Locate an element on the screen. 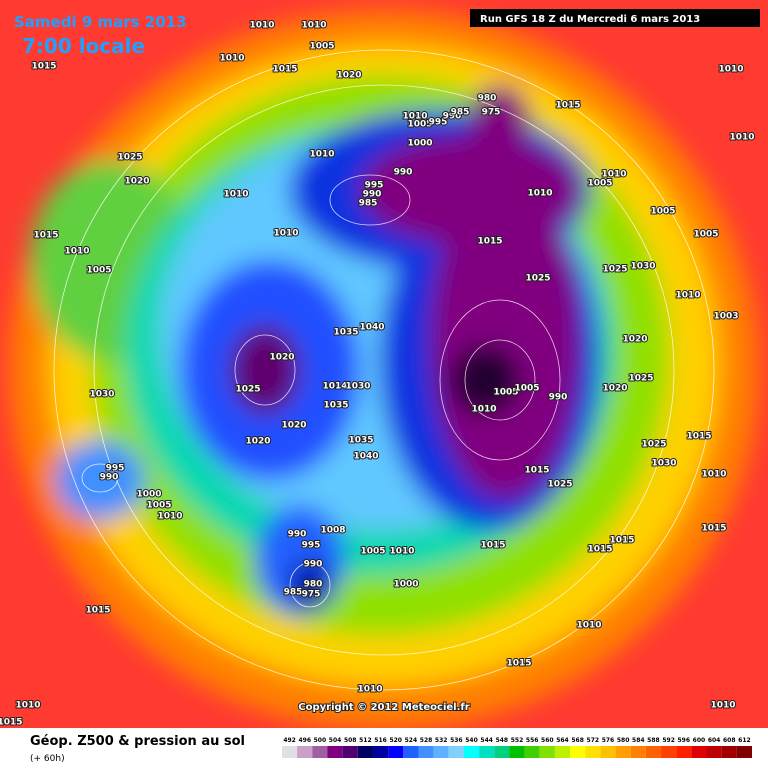  legend-label: 600 is located at coordinates (699, 740).